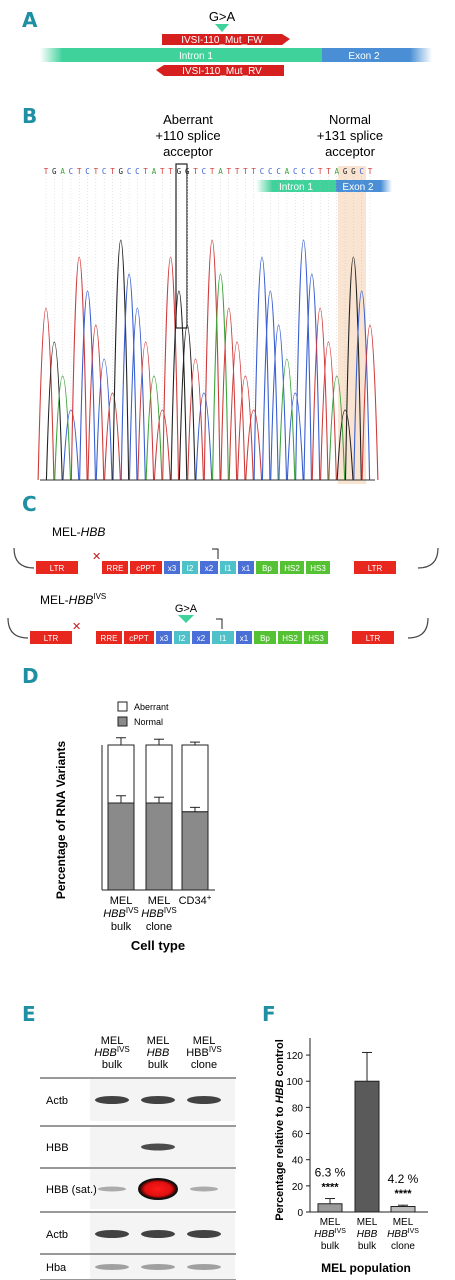 The height and width of the screenshot is (1280, 455). What do you see at coordinates (298, 1161) in the screenshot?
I see `y-tick-label: 40` at bounding box center [298, 1161].